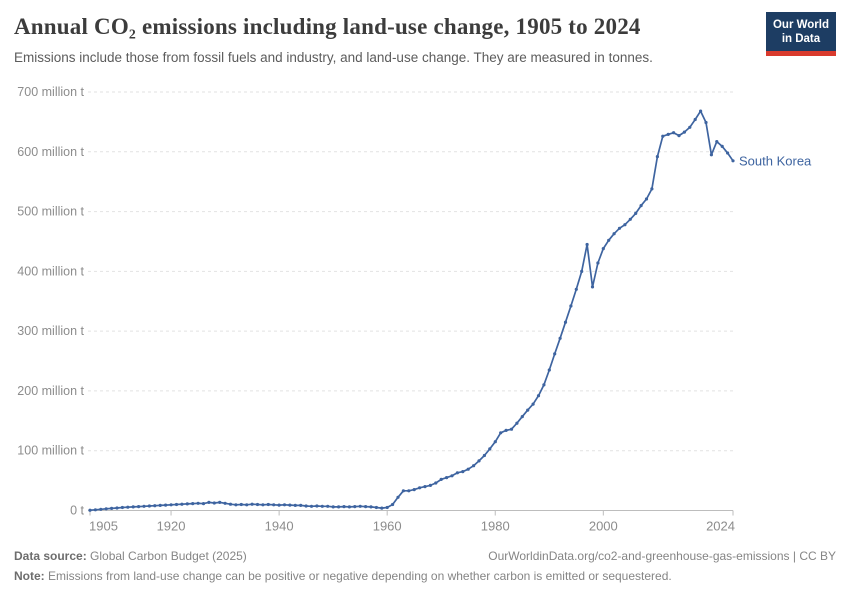 The height and width of the screenshot is (600, 850). Describe the element at coordinates (122, 507) in the screenshot. I see `data-point-1911` at that location.